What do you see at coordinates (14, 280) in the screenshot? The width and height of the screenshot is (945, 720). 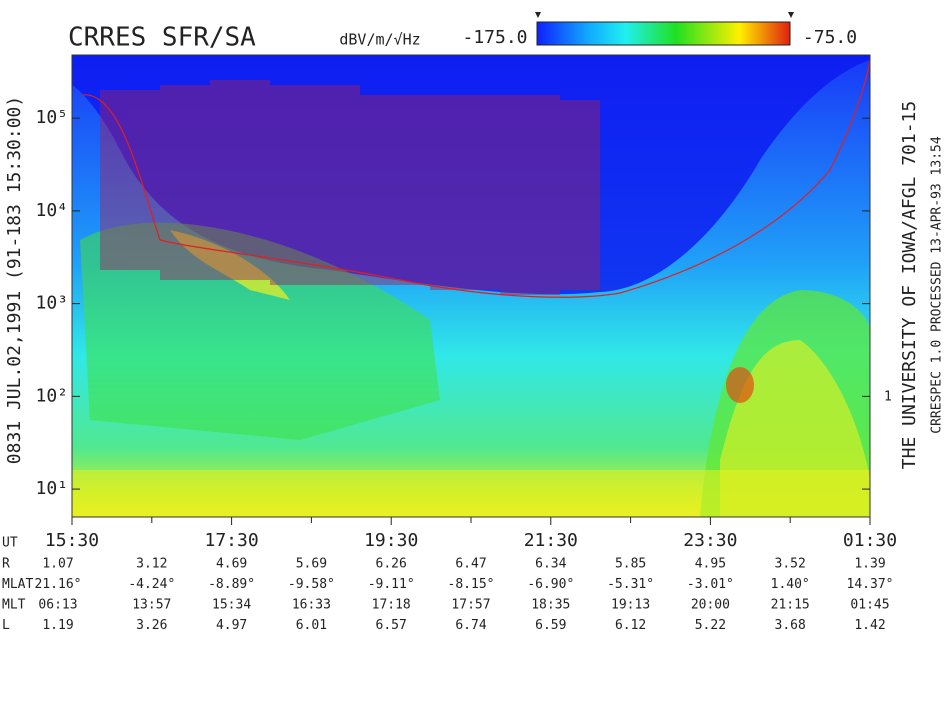 I see `y-axis-label: 0831 JUL.02,1991 (91-183 15:30:00)` at bounding box center [14, 280].